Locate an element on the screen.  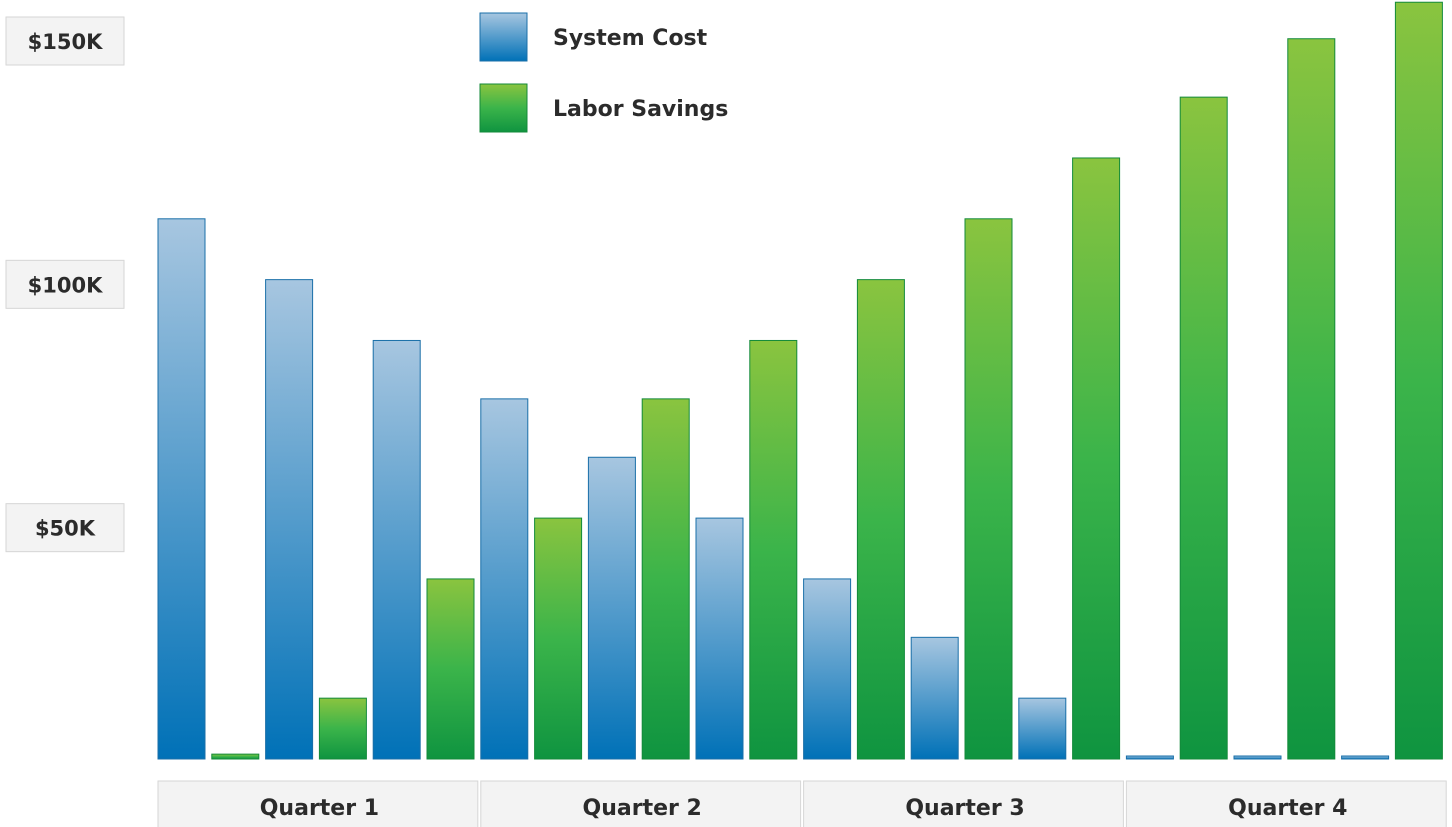
x-axis: Quarter 1 Quarter 2 Quarter 3 Quarter 4 is located at coordinates (802, 803).